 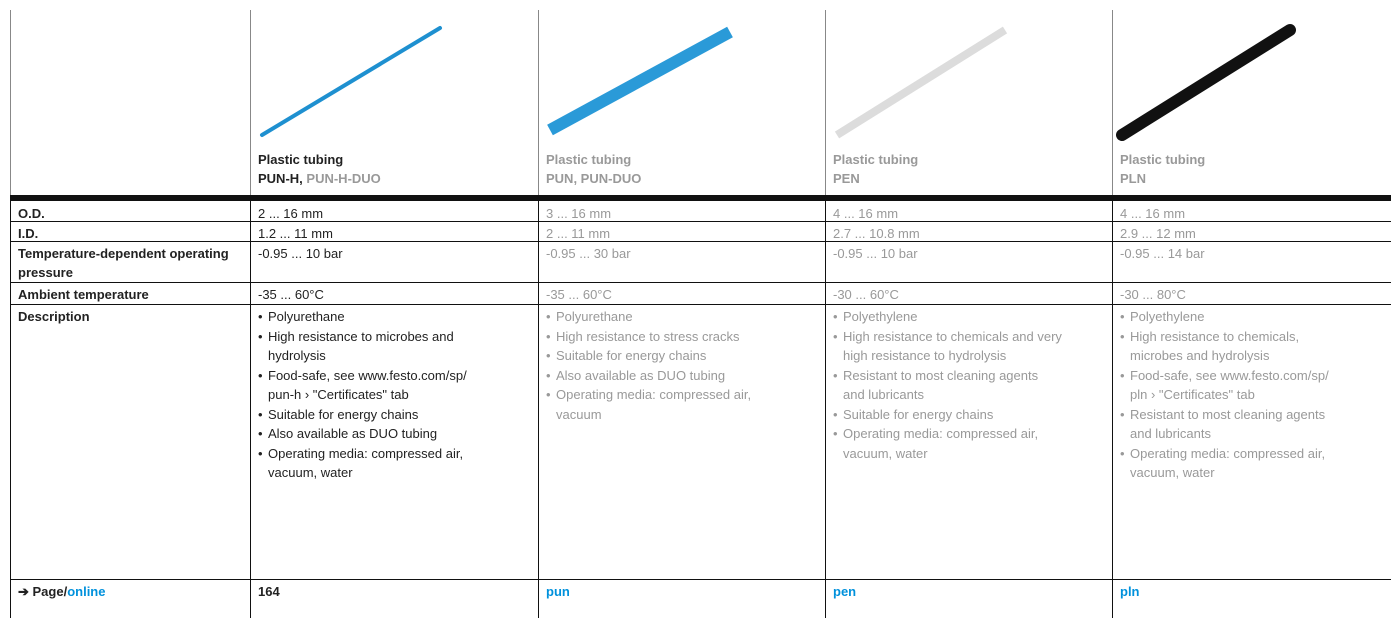 I want to click on table-cell: -0.95 ... 14 bar, so click(x=1162, y=253).